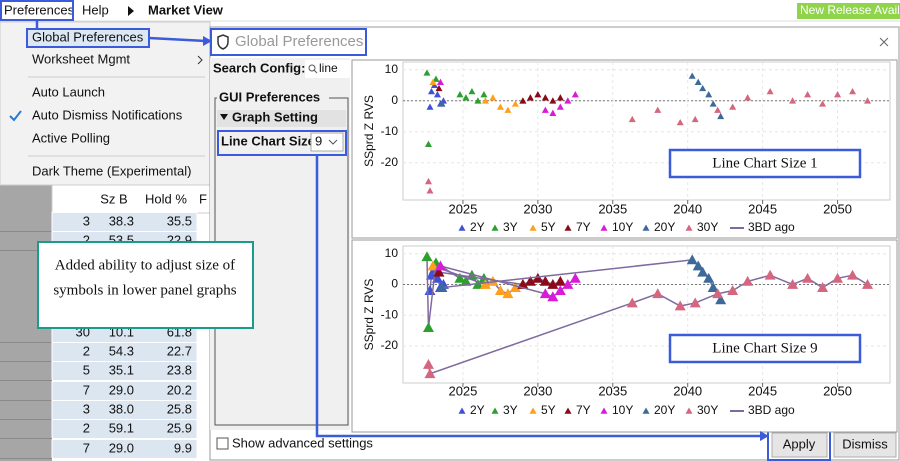 Image resolution: width=900 pixels, height=461 pixels. Describe the element at coordinates (302, 442) in the screenshot. I see `checkbox-label: Show advanced settings` at that location.